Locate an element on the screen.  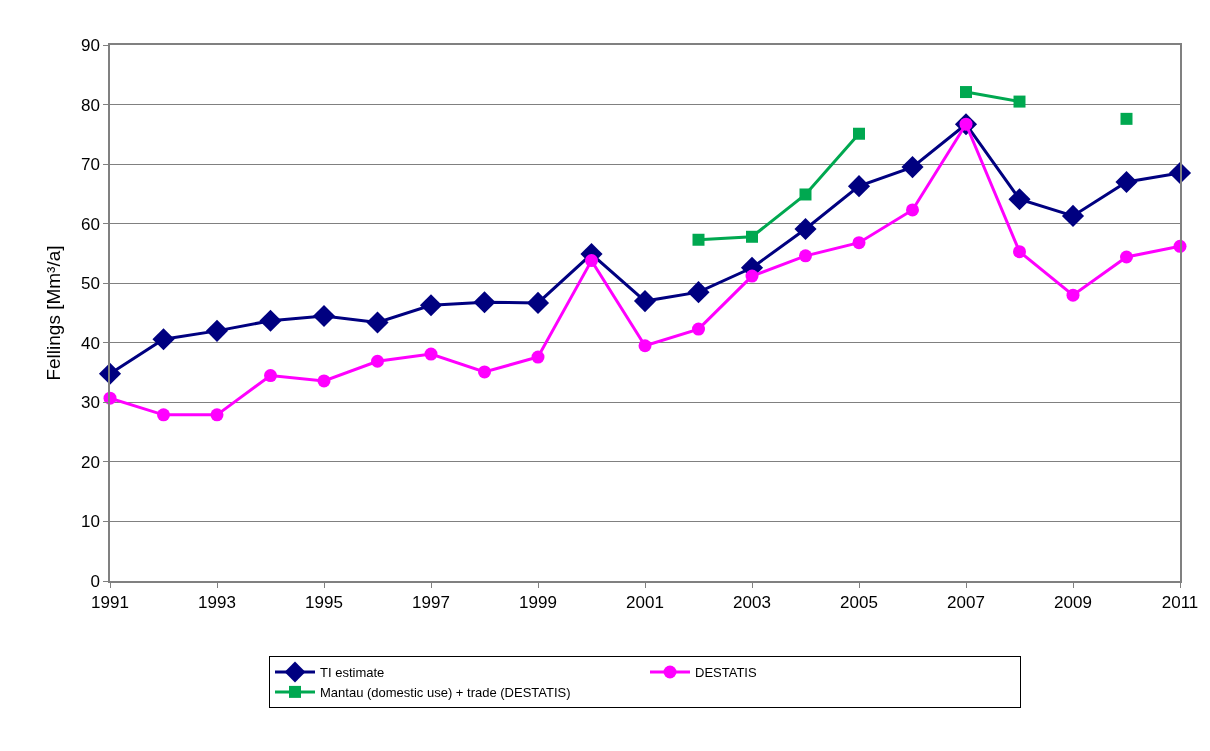
y-axis-title: Fellings [Mm³/a] is located at coordinates (54, 313).